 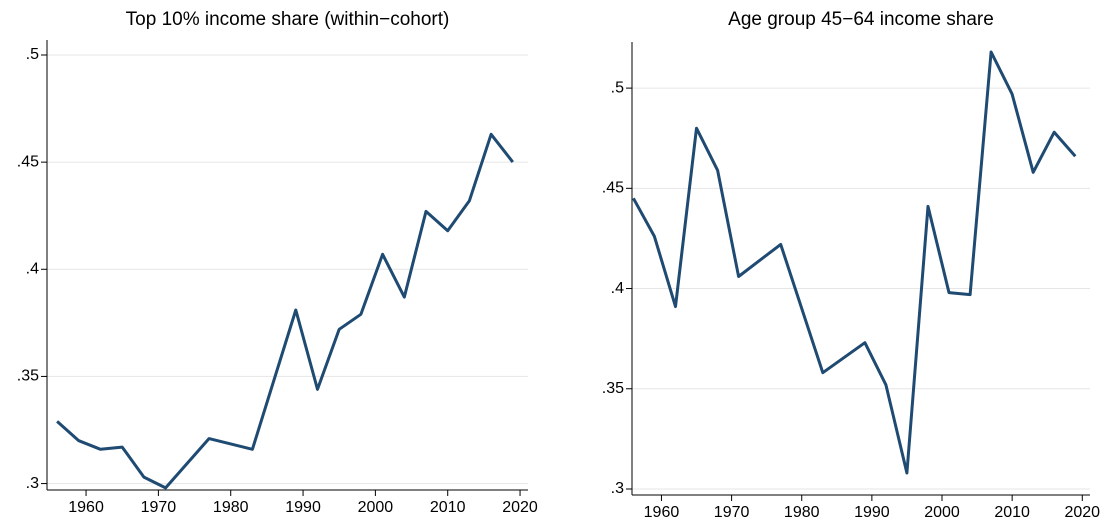 I want to click on chart-title: Age group 45−64 income share, so click(x=861, y=19).